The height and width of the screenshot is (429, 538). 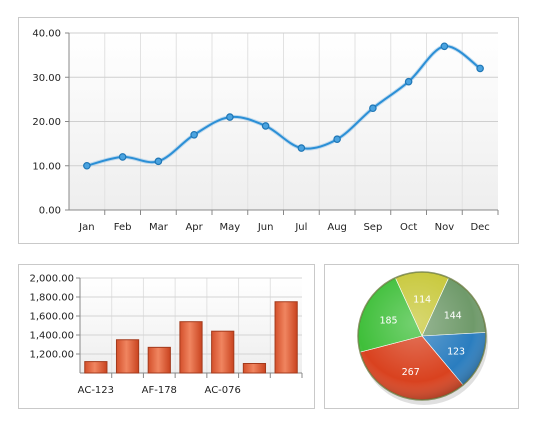 I want to click on x-tick-label: AC-076, so click(x=223, y=390).